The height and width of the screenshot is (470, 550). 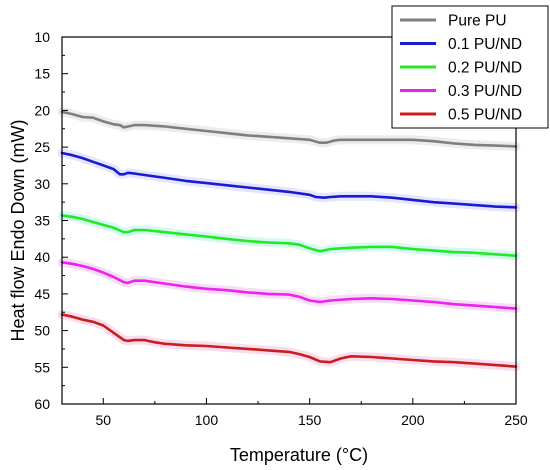 What do you see at coordinates (42, 404) in the screenshot?
I see `y-tick-label: 60` at bounding box center [42, 404].